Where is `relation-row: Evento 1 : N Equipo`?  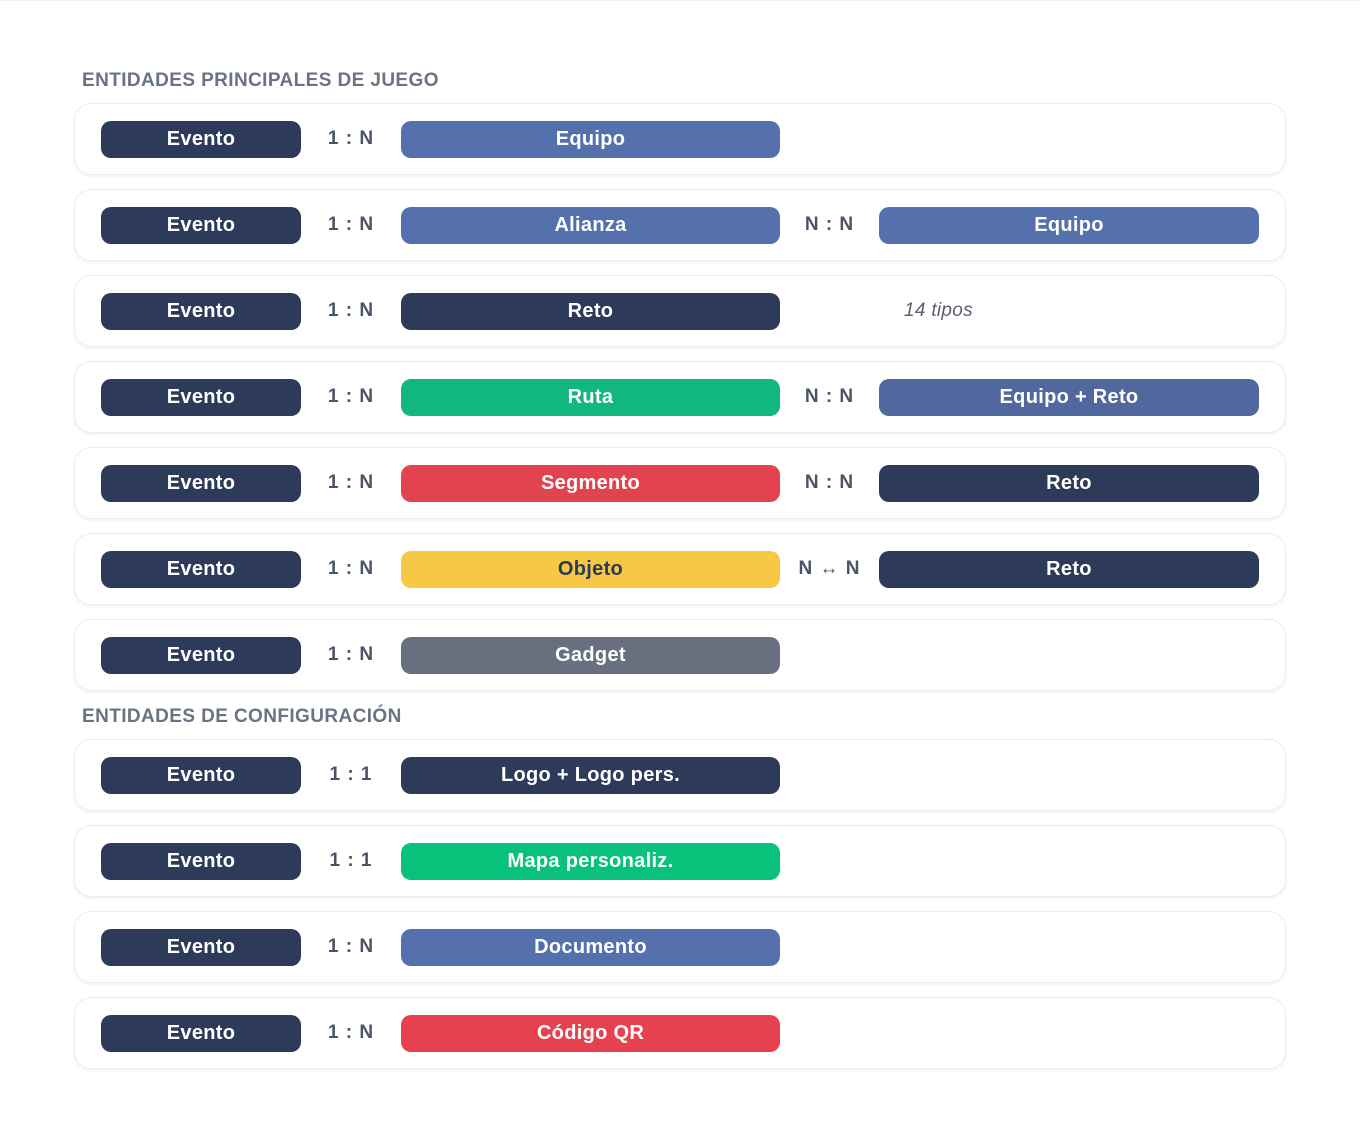
relation-row: Evento 1 : N Equipo is located at coordinates (680, 139).